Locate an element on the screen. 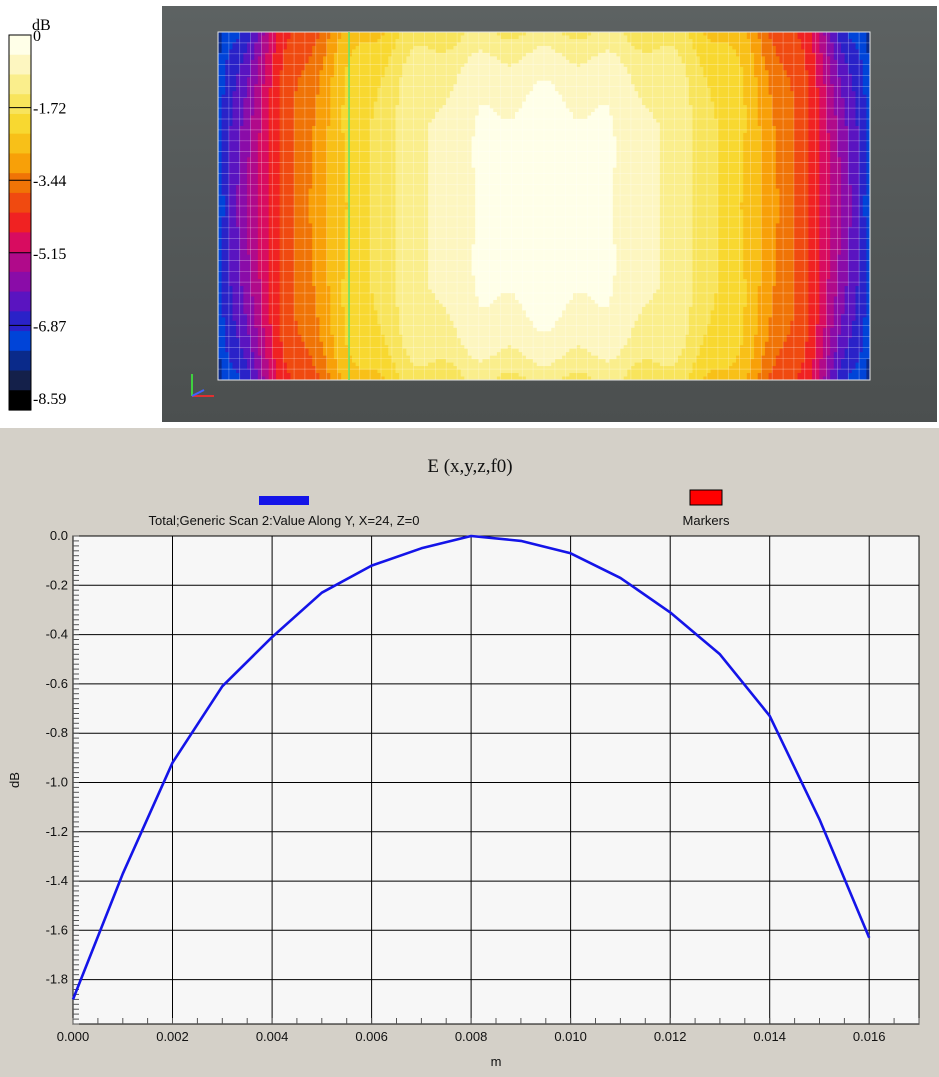 The image size is (939, 1077). colorbar-tick-label: -8.59 is located at coordinates (49, 399).